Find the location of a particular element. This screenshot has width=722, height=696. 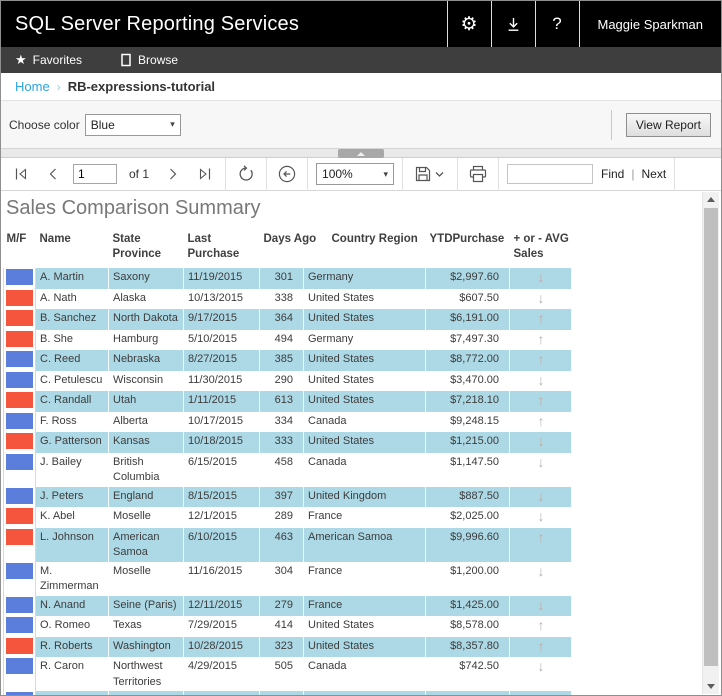

ytd-cell: $607.50 is located at coordinates (467, 298).